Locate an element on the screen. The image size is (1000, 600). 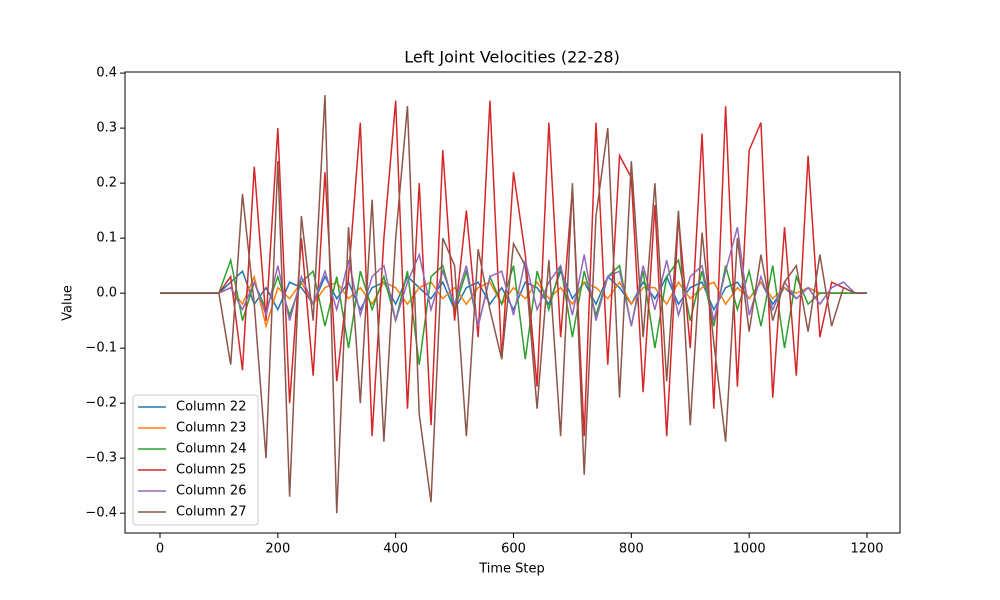
x-axis-label: Time Step is located at coordinates (511, 569).